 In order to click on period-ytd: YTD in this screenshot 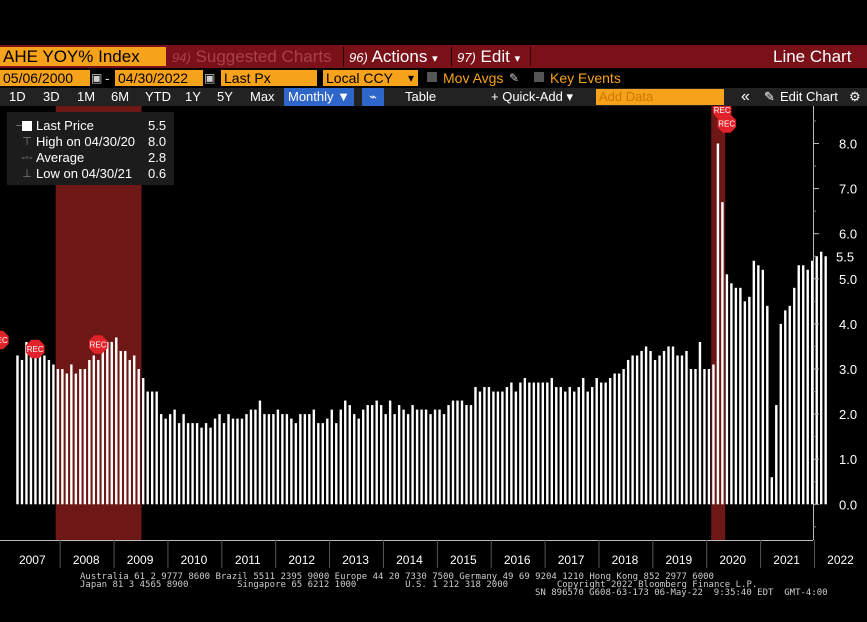, I will do `click(158, 96)`.